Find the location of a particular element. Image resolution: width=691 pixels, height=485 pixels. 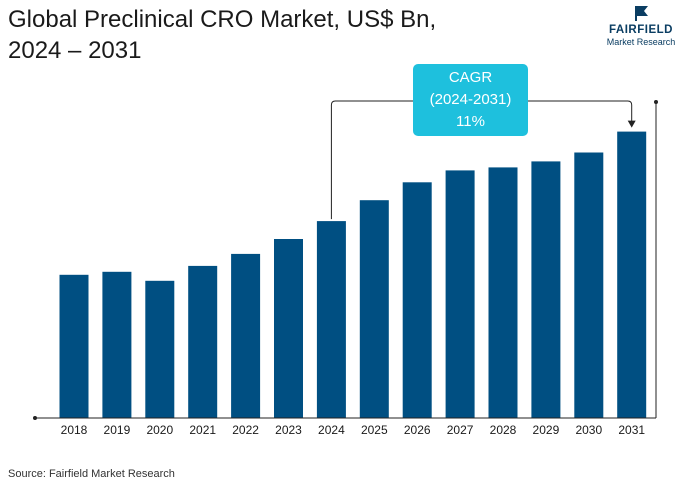

x-tick-label: 2026 is located at coordinates (417, 430).